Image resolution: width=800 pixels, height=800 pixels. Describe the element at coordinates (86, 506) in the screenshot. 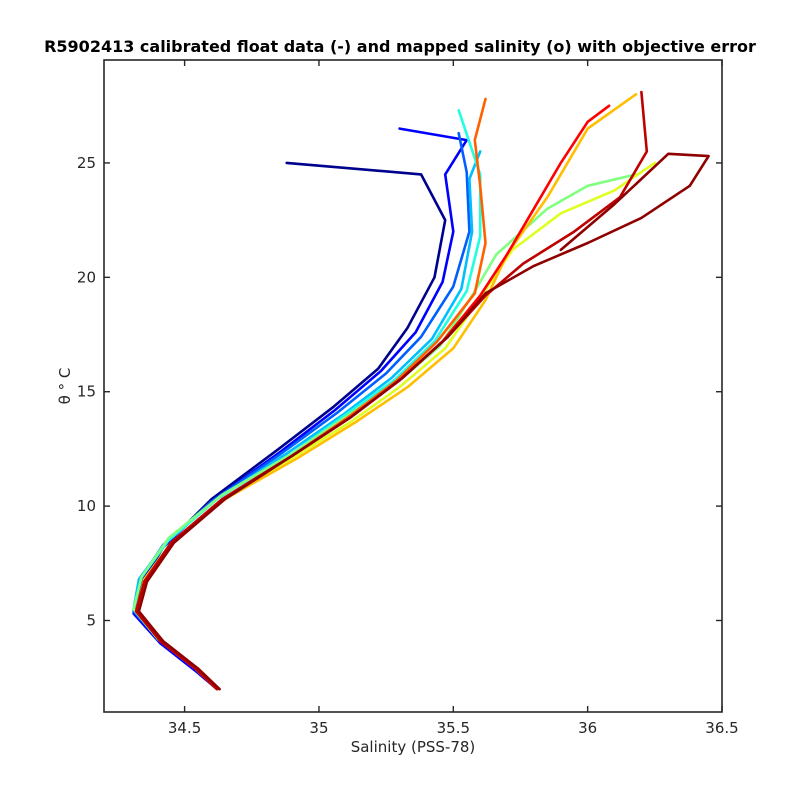

I see `y-tick-label: 10` at that location.